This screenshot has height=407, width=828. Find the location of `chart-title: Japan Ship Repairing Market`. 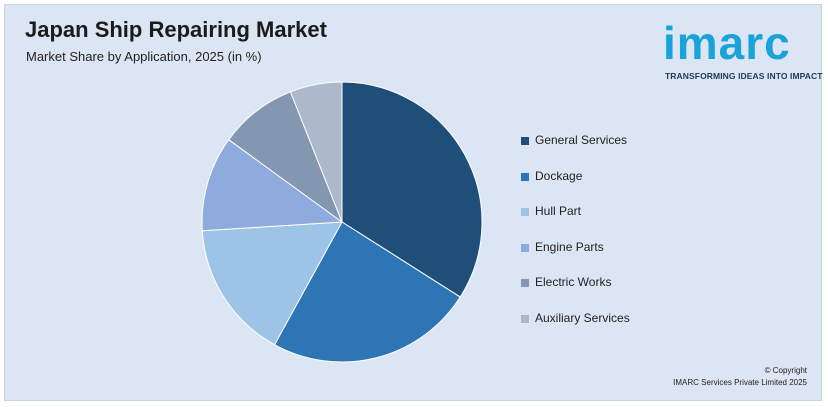

chart-title: Japan Ship Repairing Market is located at coordinates (176, 29).